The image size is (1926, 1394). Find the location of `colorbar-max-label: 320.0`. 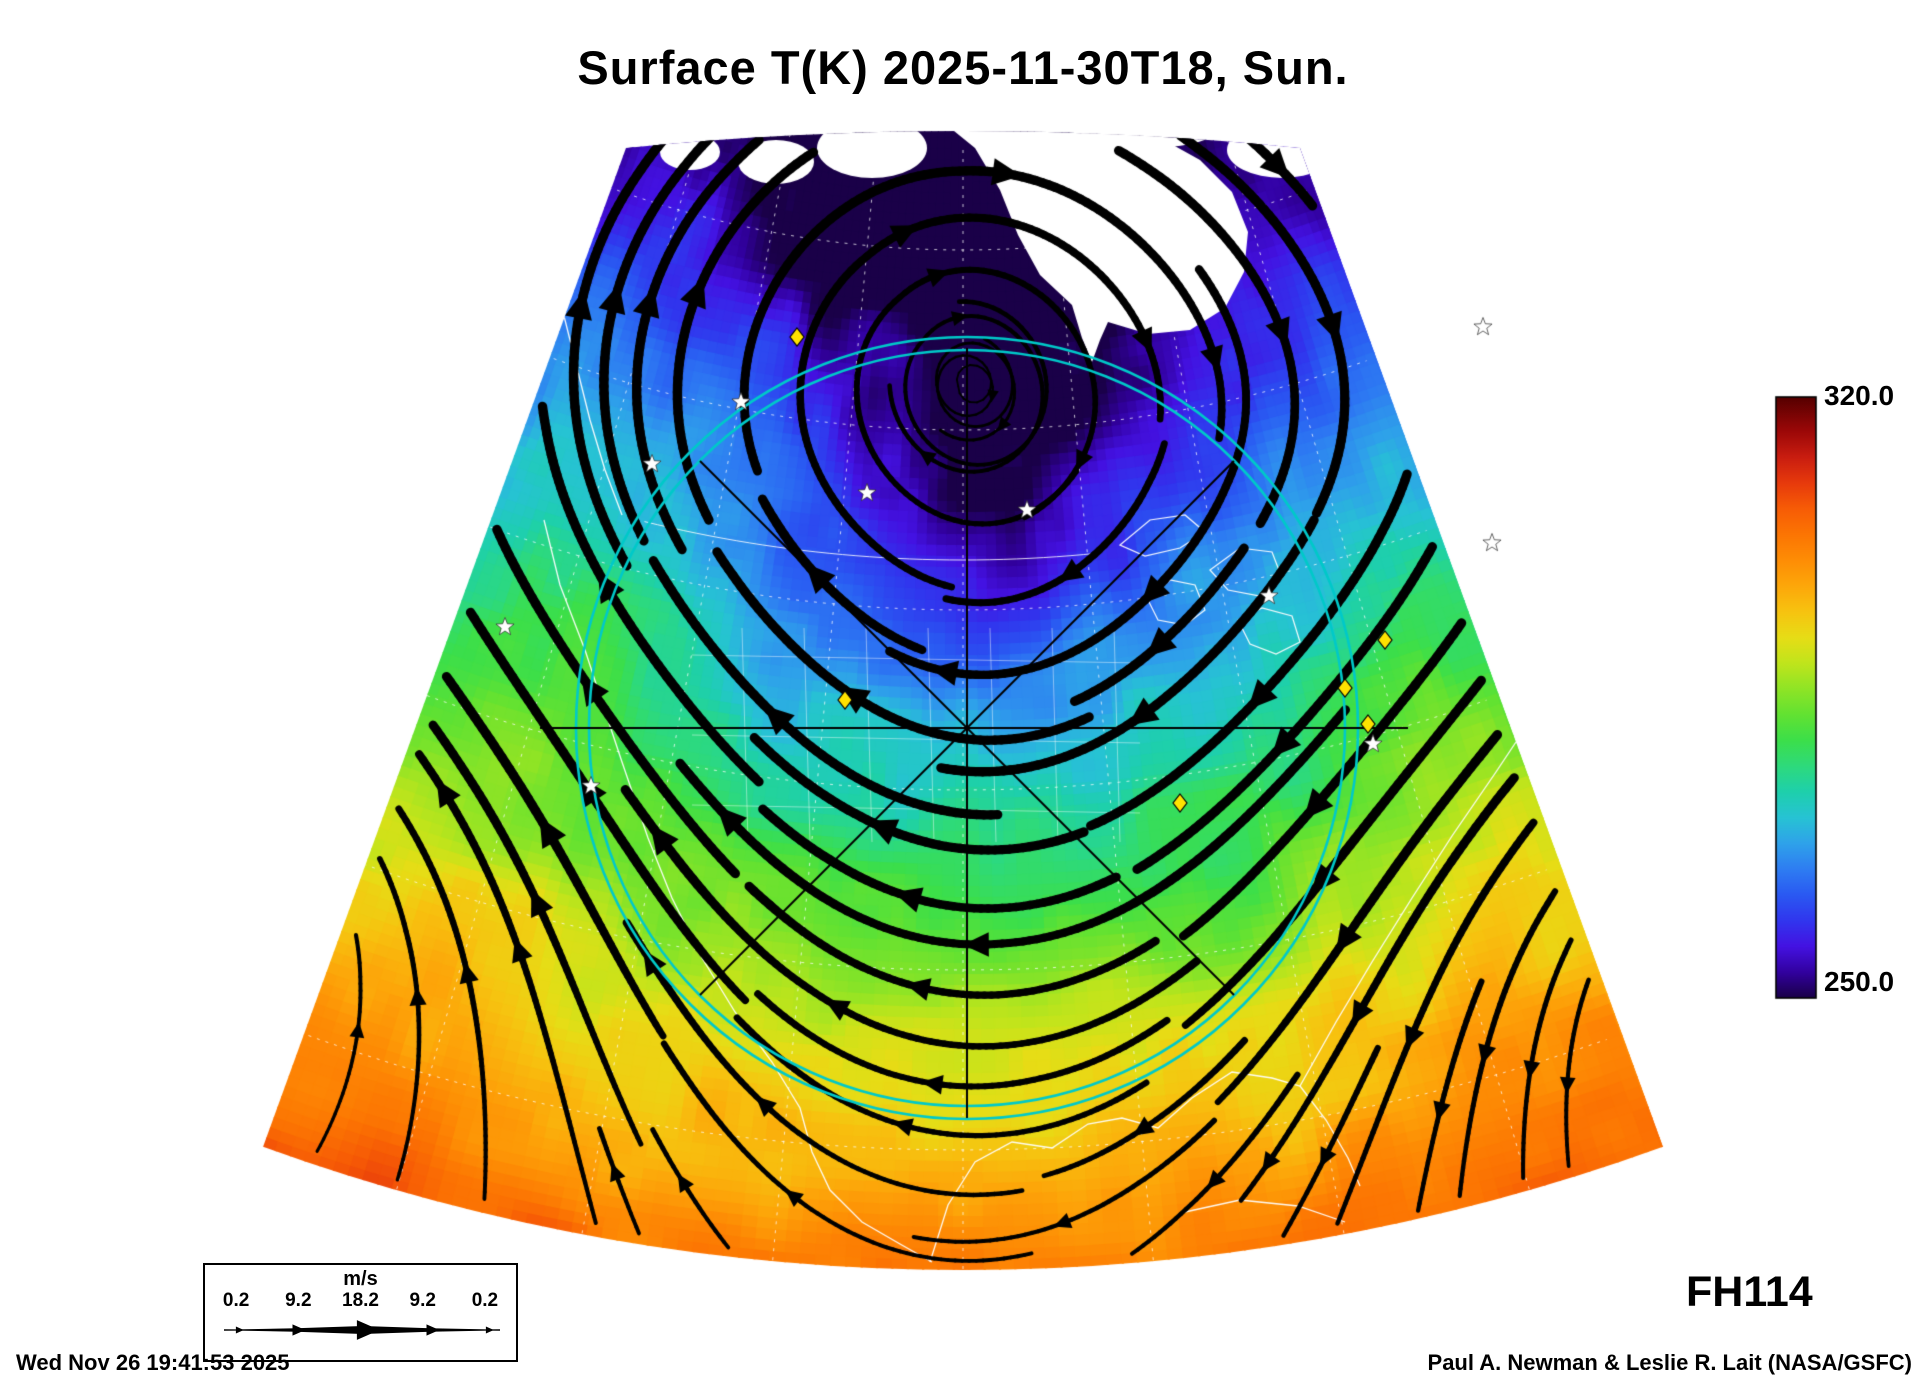

colorbar-max-label: 320.0 is located at coordinates (1859, 395).